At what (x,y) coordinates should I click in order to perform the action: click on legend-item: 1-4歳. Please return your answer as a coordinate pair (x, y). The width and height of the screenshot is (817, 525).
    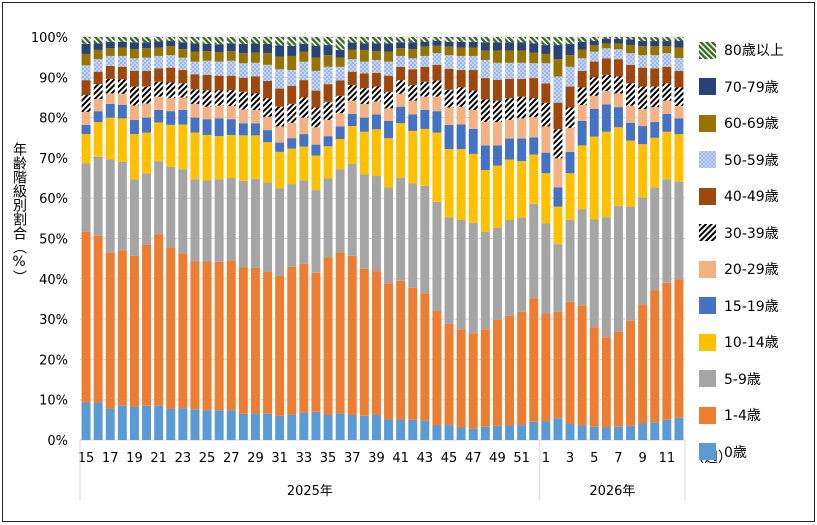
    Looking at the image, I should click on (755, 415).